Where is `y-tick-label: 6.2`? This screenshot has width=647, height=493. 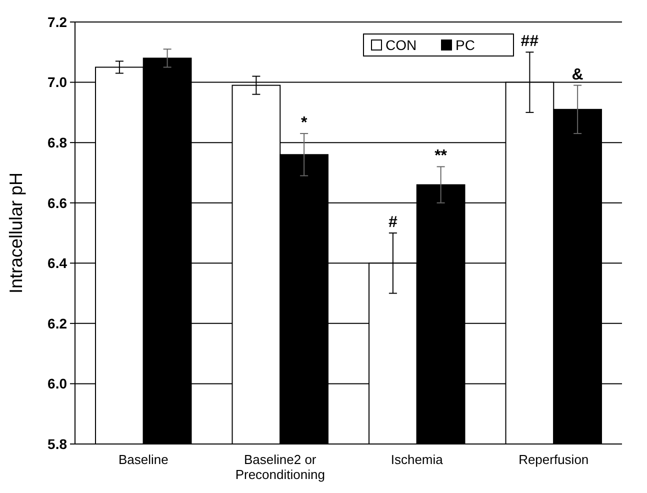 y-tick-label: 6.2 is located at coordinates (58, 323).